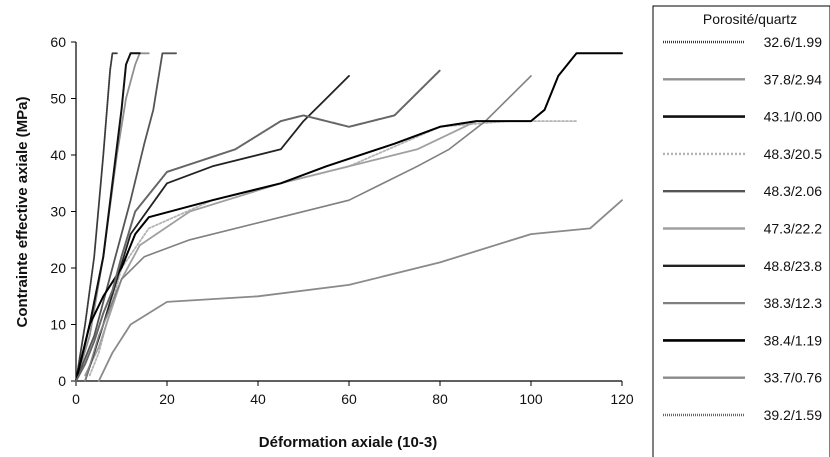 This screenshot has height=457, width=830. Describe the element at coordinates (793, 340) in the screenshot. I see `legend-label-9: 38.4/1.19` at that location.